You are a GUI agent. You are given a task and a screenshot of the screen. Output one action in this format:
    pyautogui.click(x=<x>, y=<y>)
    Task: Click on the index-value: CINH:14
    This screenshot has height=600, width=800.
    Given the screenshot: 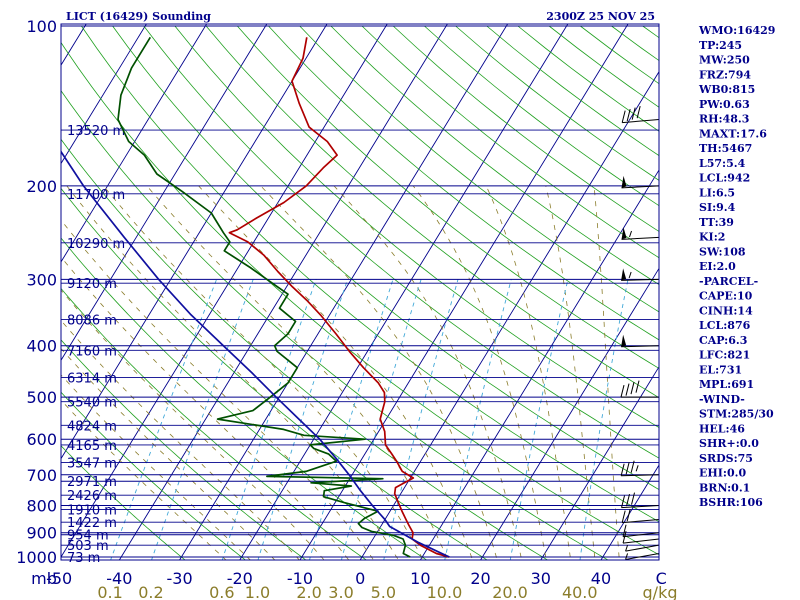 What is the action you would take?
    pyautogui.click(x=726, y=310)
    